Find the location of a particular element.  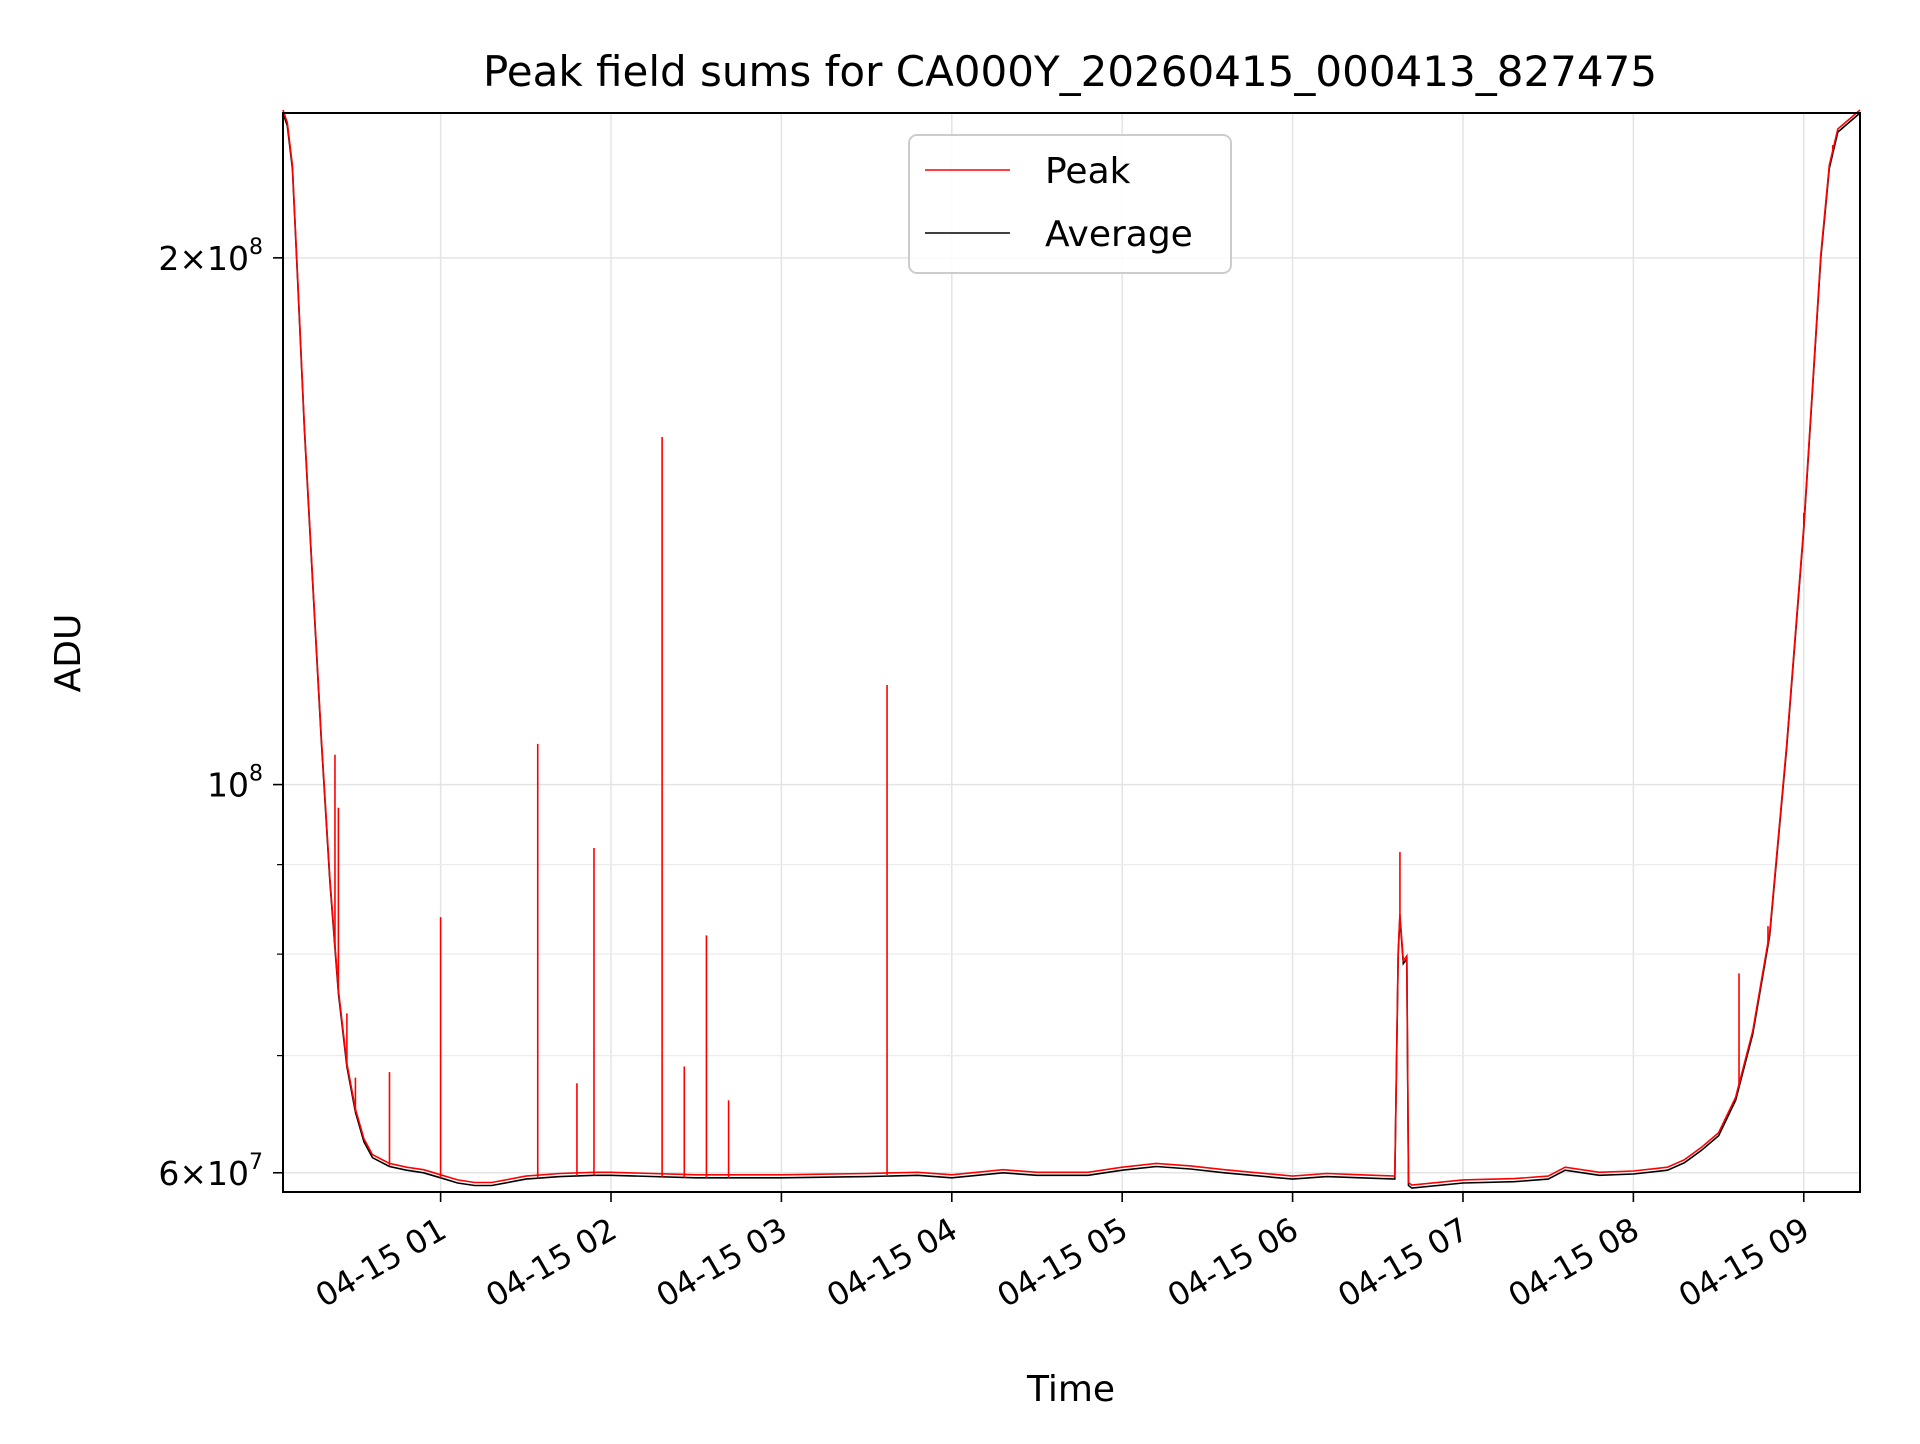

y-tick-label: 2×108 is located at coordinates (210, 256).